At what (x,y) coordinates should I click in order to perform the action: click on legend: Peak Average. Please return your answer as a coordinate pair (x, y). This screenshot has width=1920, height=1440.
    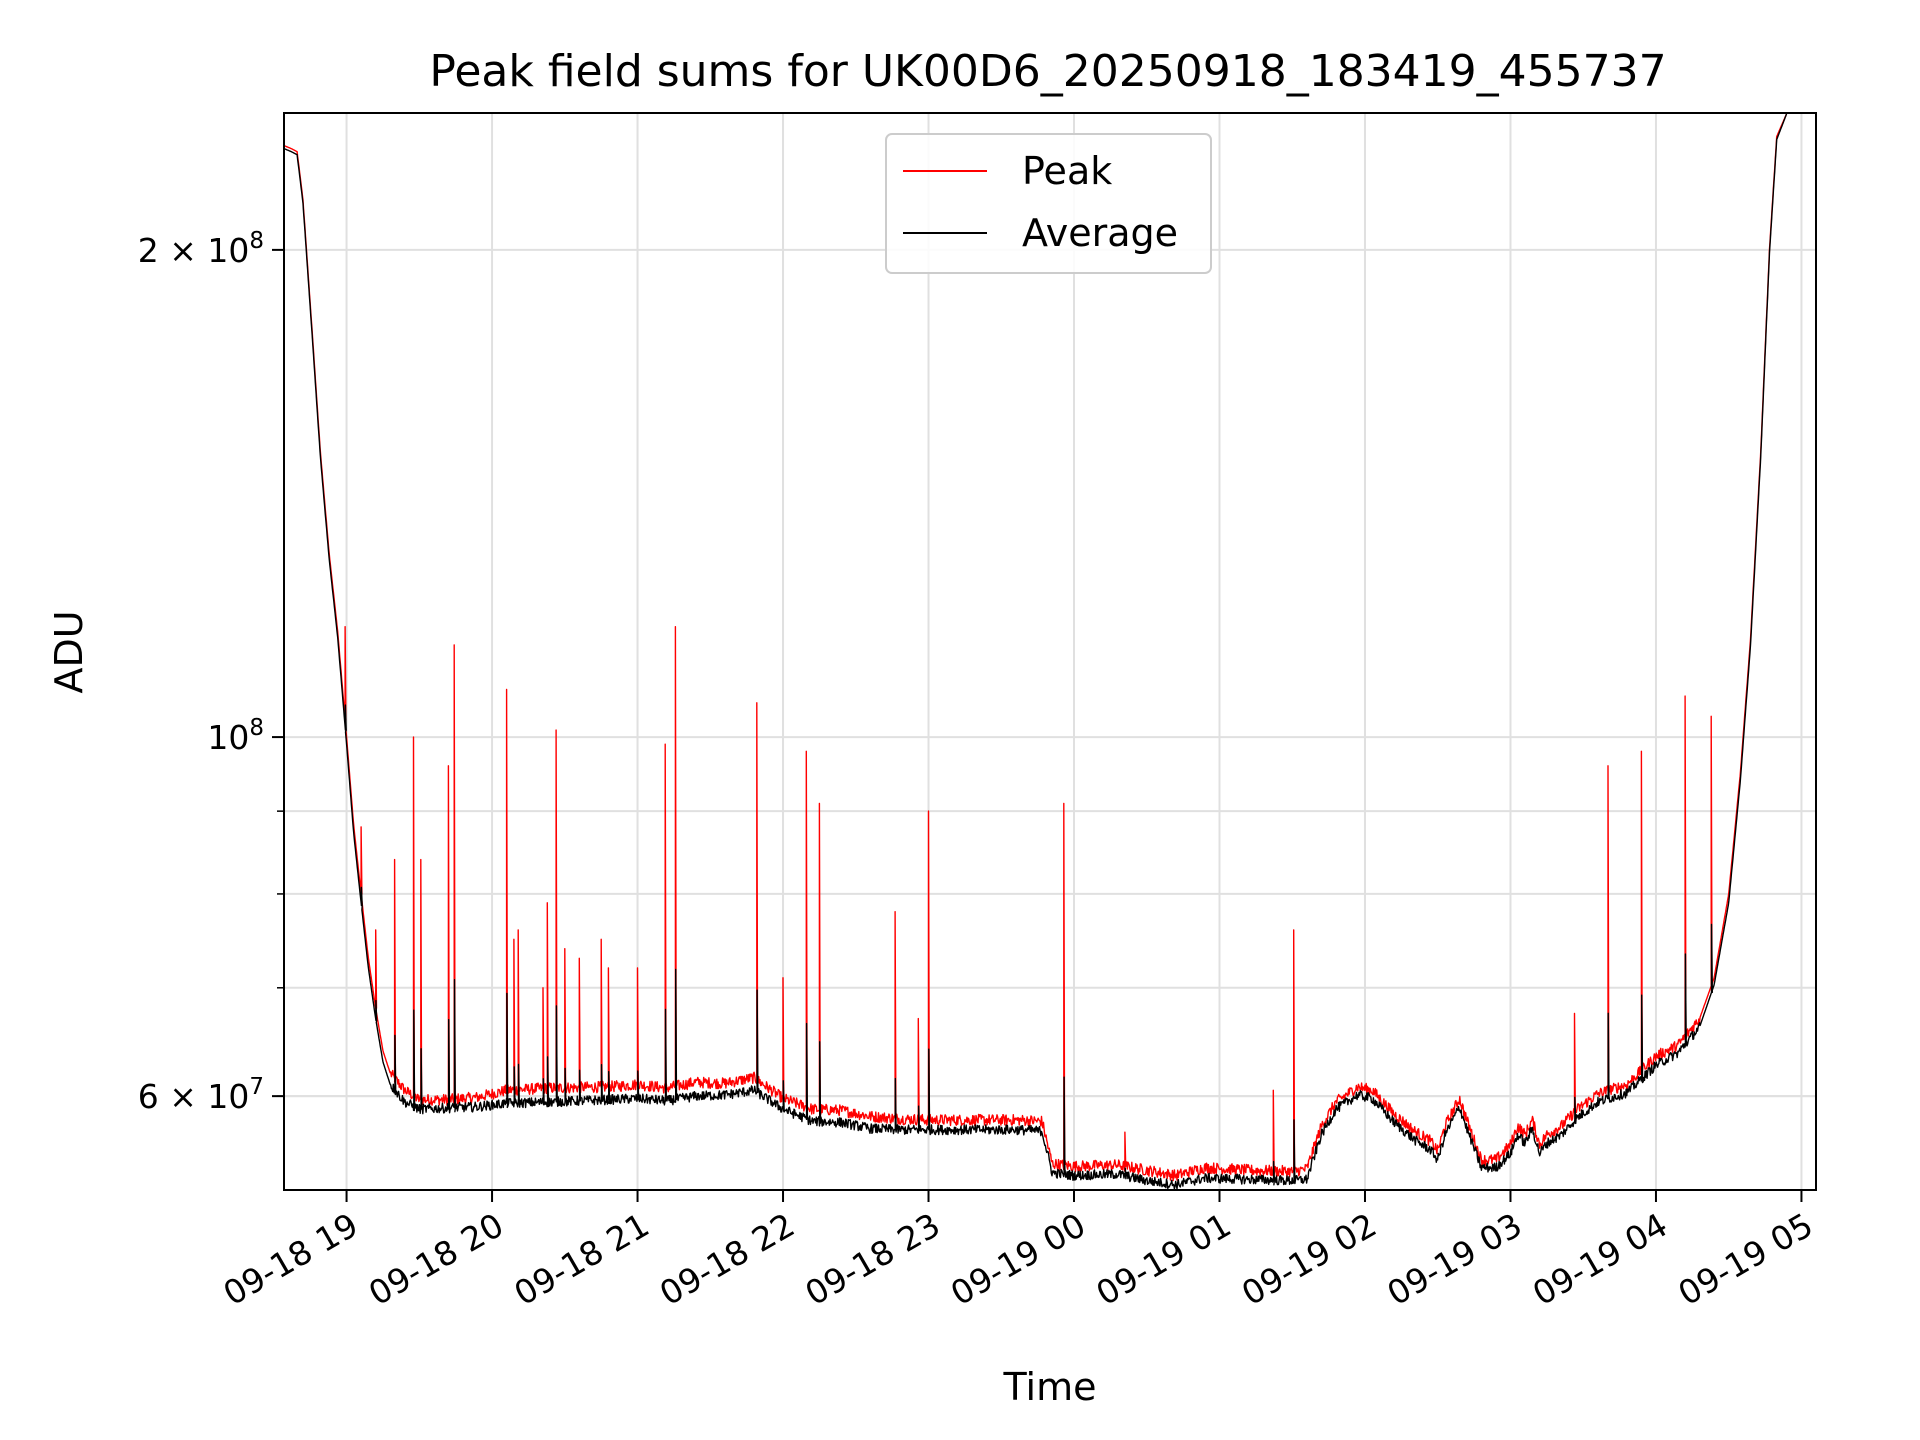
    Looking at the image, I should click on (1048, 203).